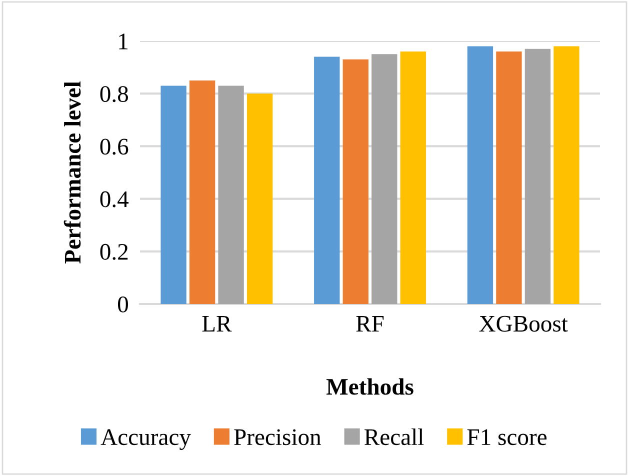  I want to click on x-tick-label: XGBoost, so click(523, 324).